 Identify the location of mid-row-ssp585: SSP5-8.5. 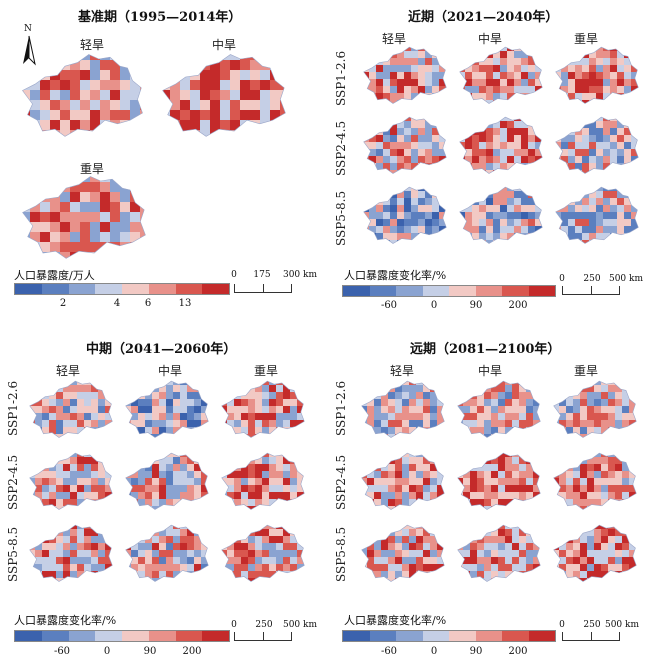
(13, 554).